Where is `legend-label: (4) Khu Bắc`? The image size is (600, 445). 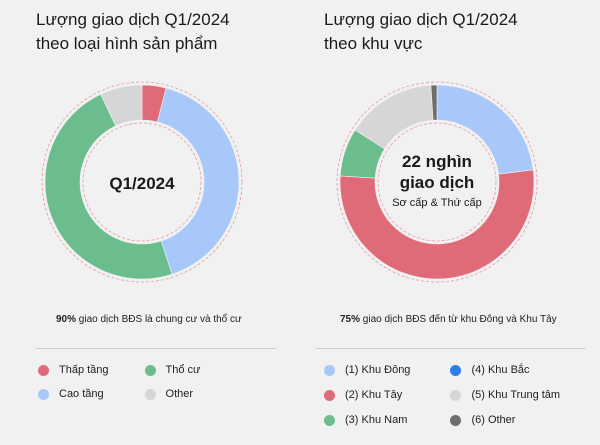
legend-label: (4) Khu Bắc is located at coordinates (500, 370).